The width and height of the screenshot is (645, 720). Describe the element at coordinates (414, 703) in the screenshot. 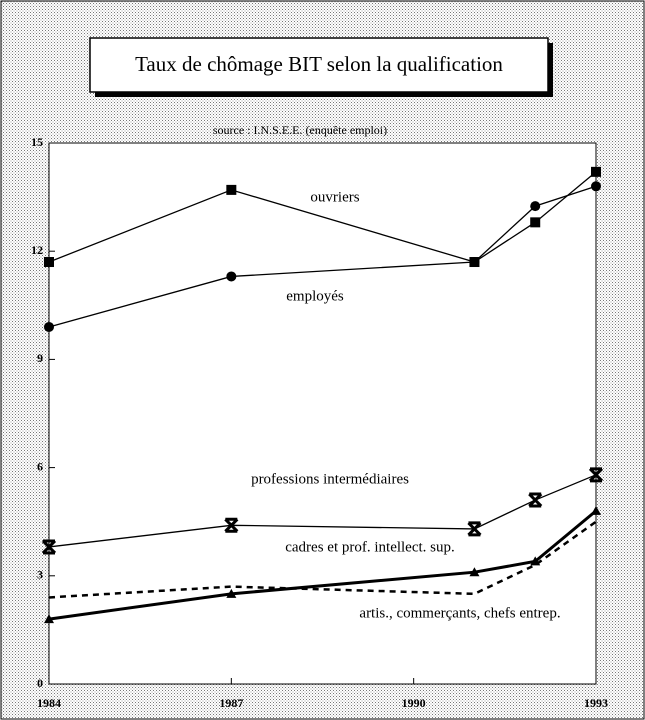

I see `x-tick-label: 1990` at that location.